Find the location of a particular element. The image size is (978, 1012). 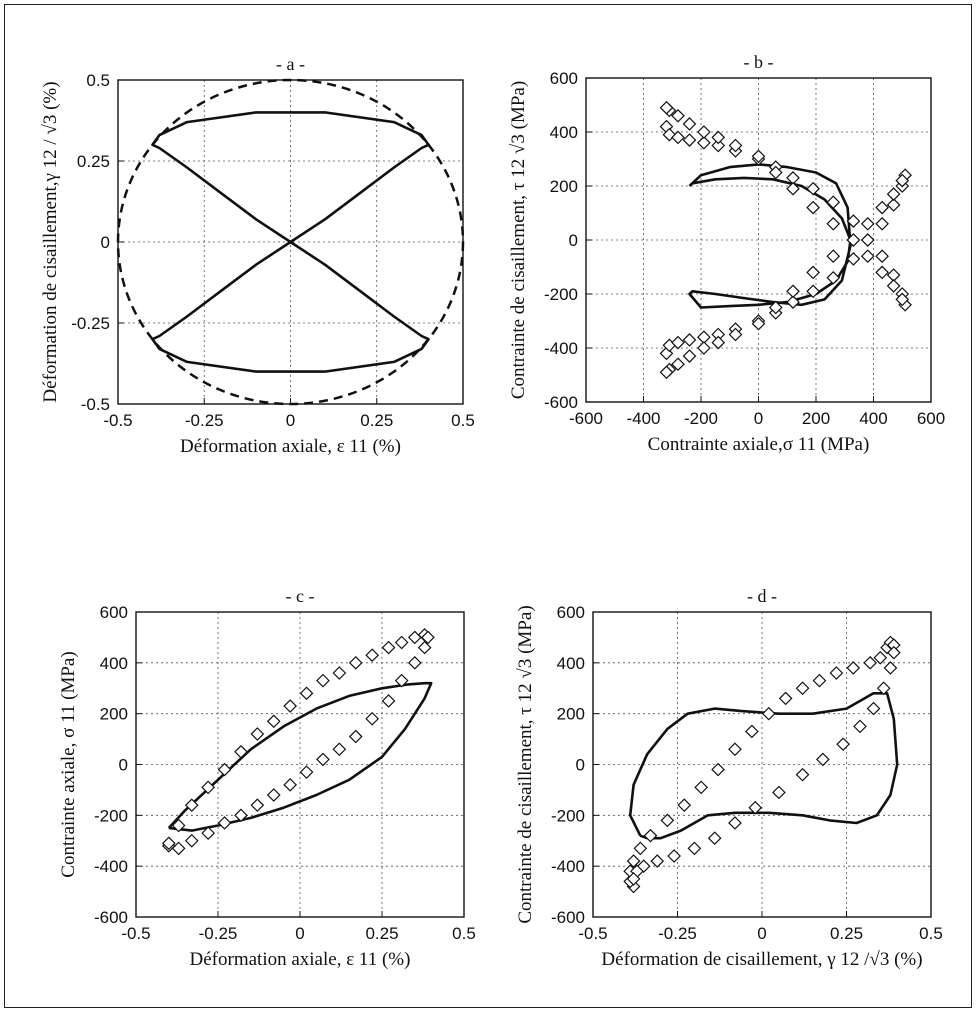

tick-label-x: 0.25 is located at coordinates (846, 933).